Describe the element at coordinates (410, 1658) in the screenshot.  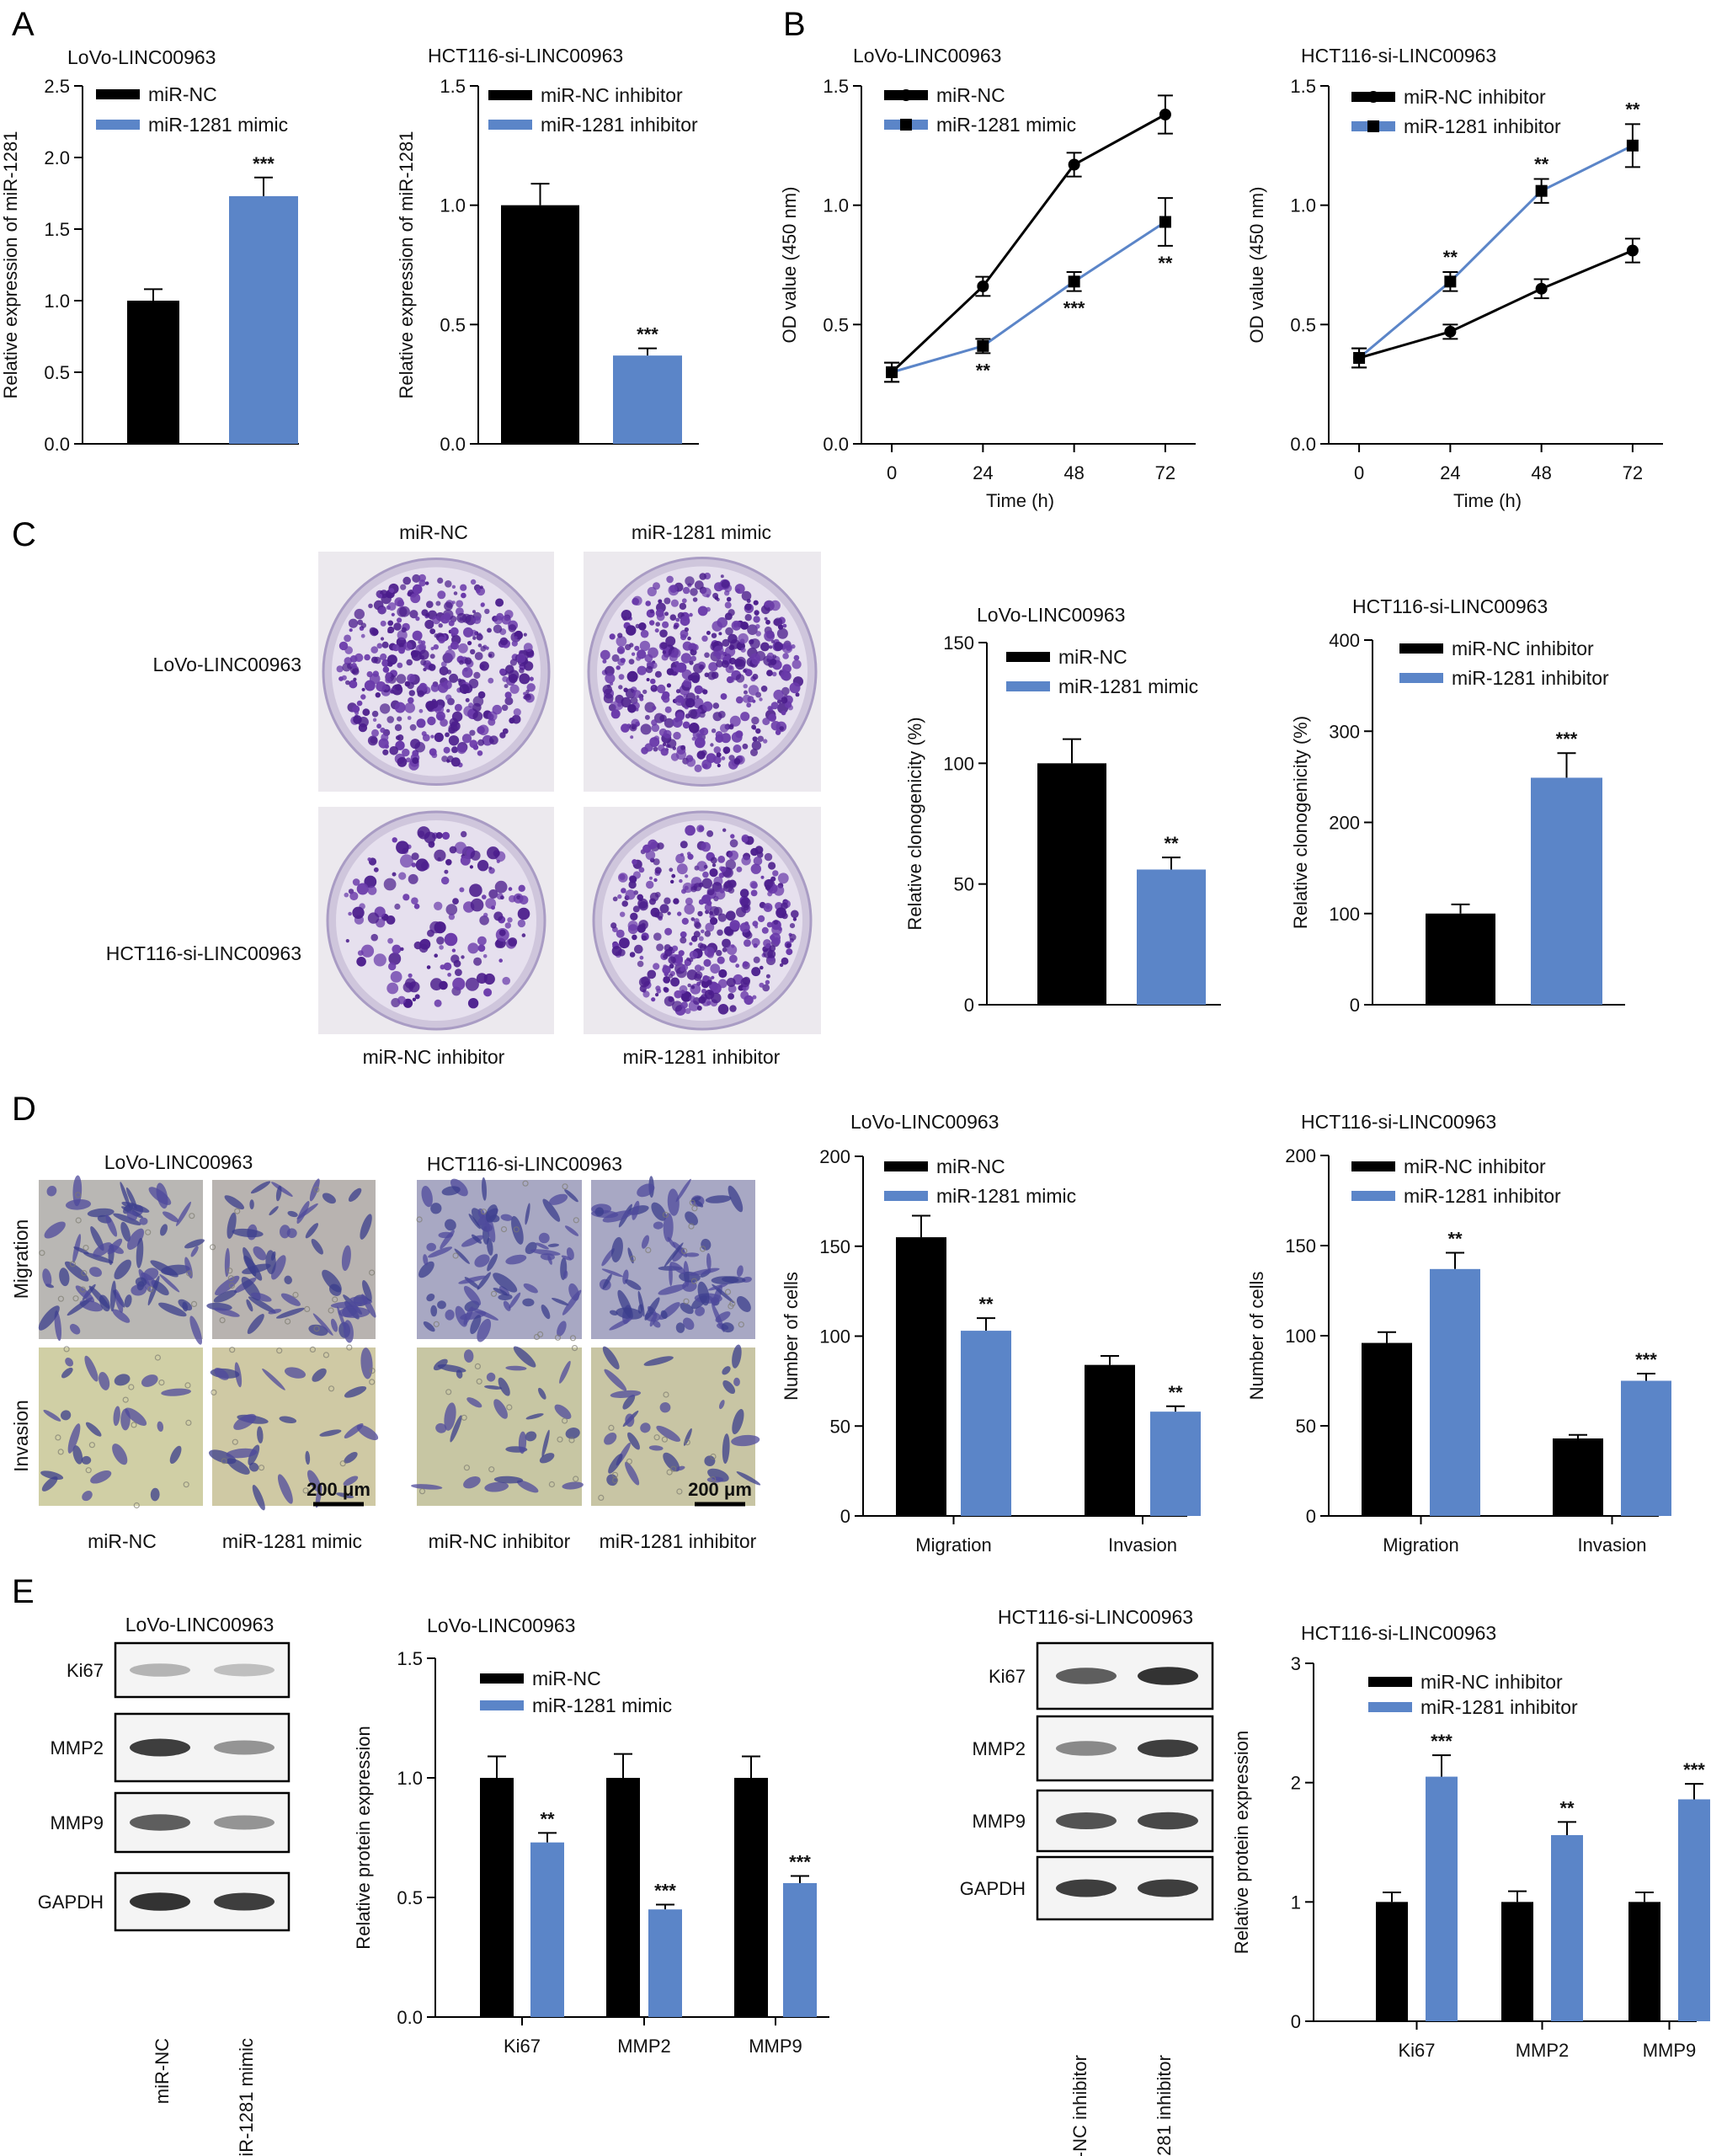
I see `y-tick-label: 1.5` at that location.